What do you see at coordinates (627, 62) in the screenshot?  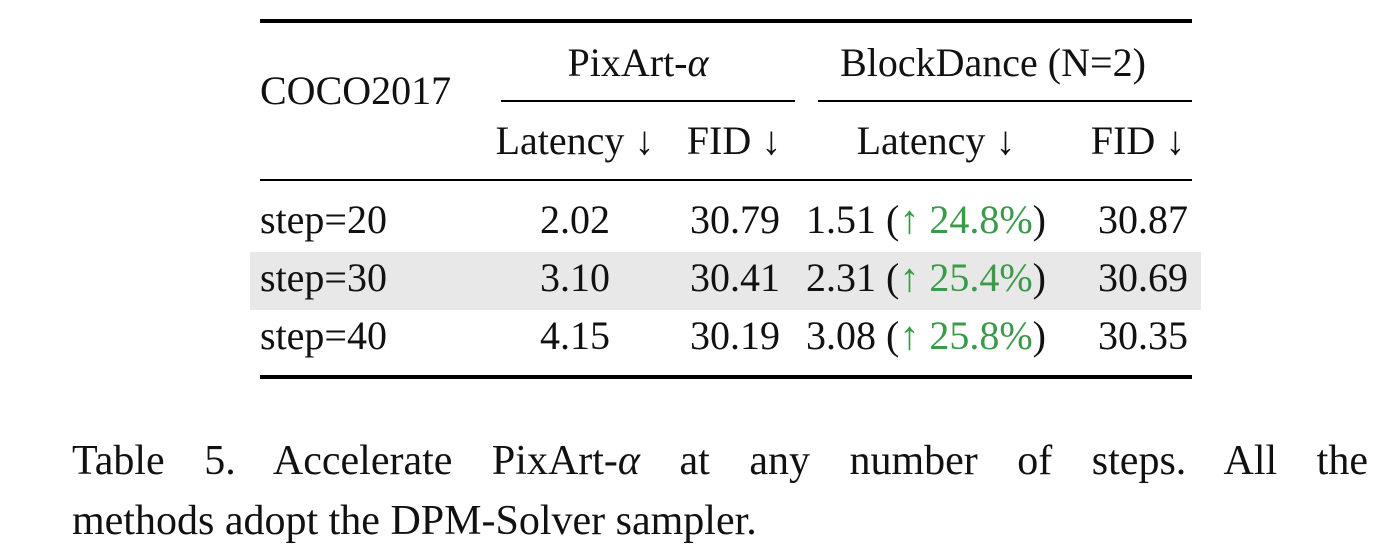 I see `group-header-pixart-text: PixArt-` at bounding box center [627, 62].